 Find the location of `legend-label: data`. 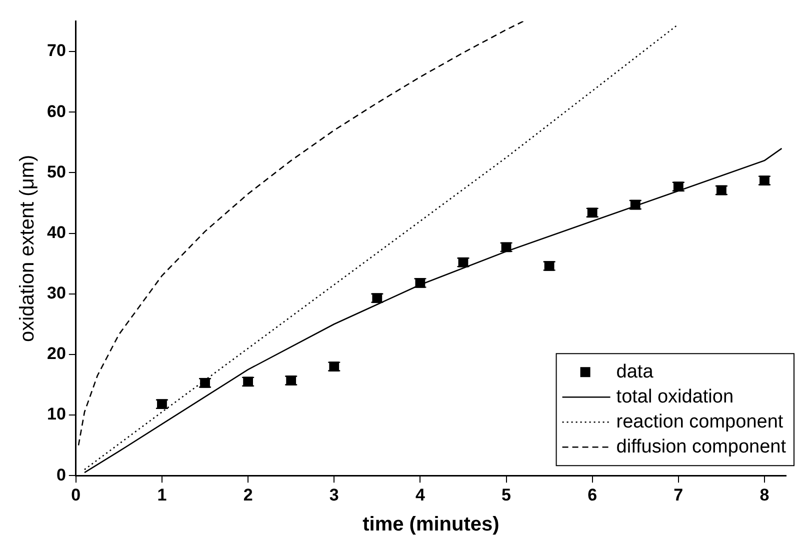

legend-label: data is located at coordinates (635, 371).